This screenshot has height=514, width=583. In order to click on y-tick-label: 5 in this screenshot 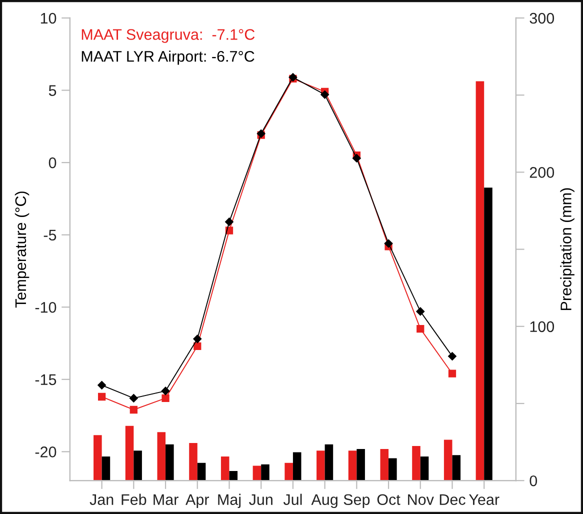, I will do `click(52, 90)`.